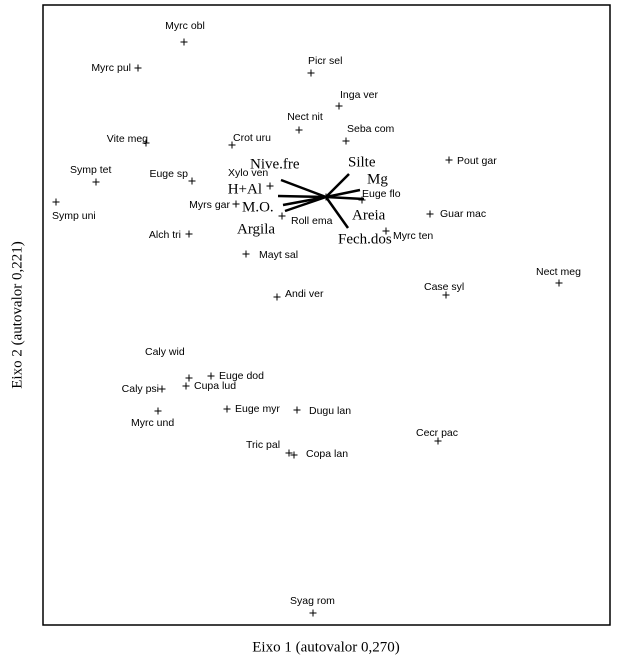 Image resolution: width=618 pixels, height=661 pixels. Describe the element at coordinates (185, 26) in the screenshot. I see `point-label: Myrc obl` at that location.